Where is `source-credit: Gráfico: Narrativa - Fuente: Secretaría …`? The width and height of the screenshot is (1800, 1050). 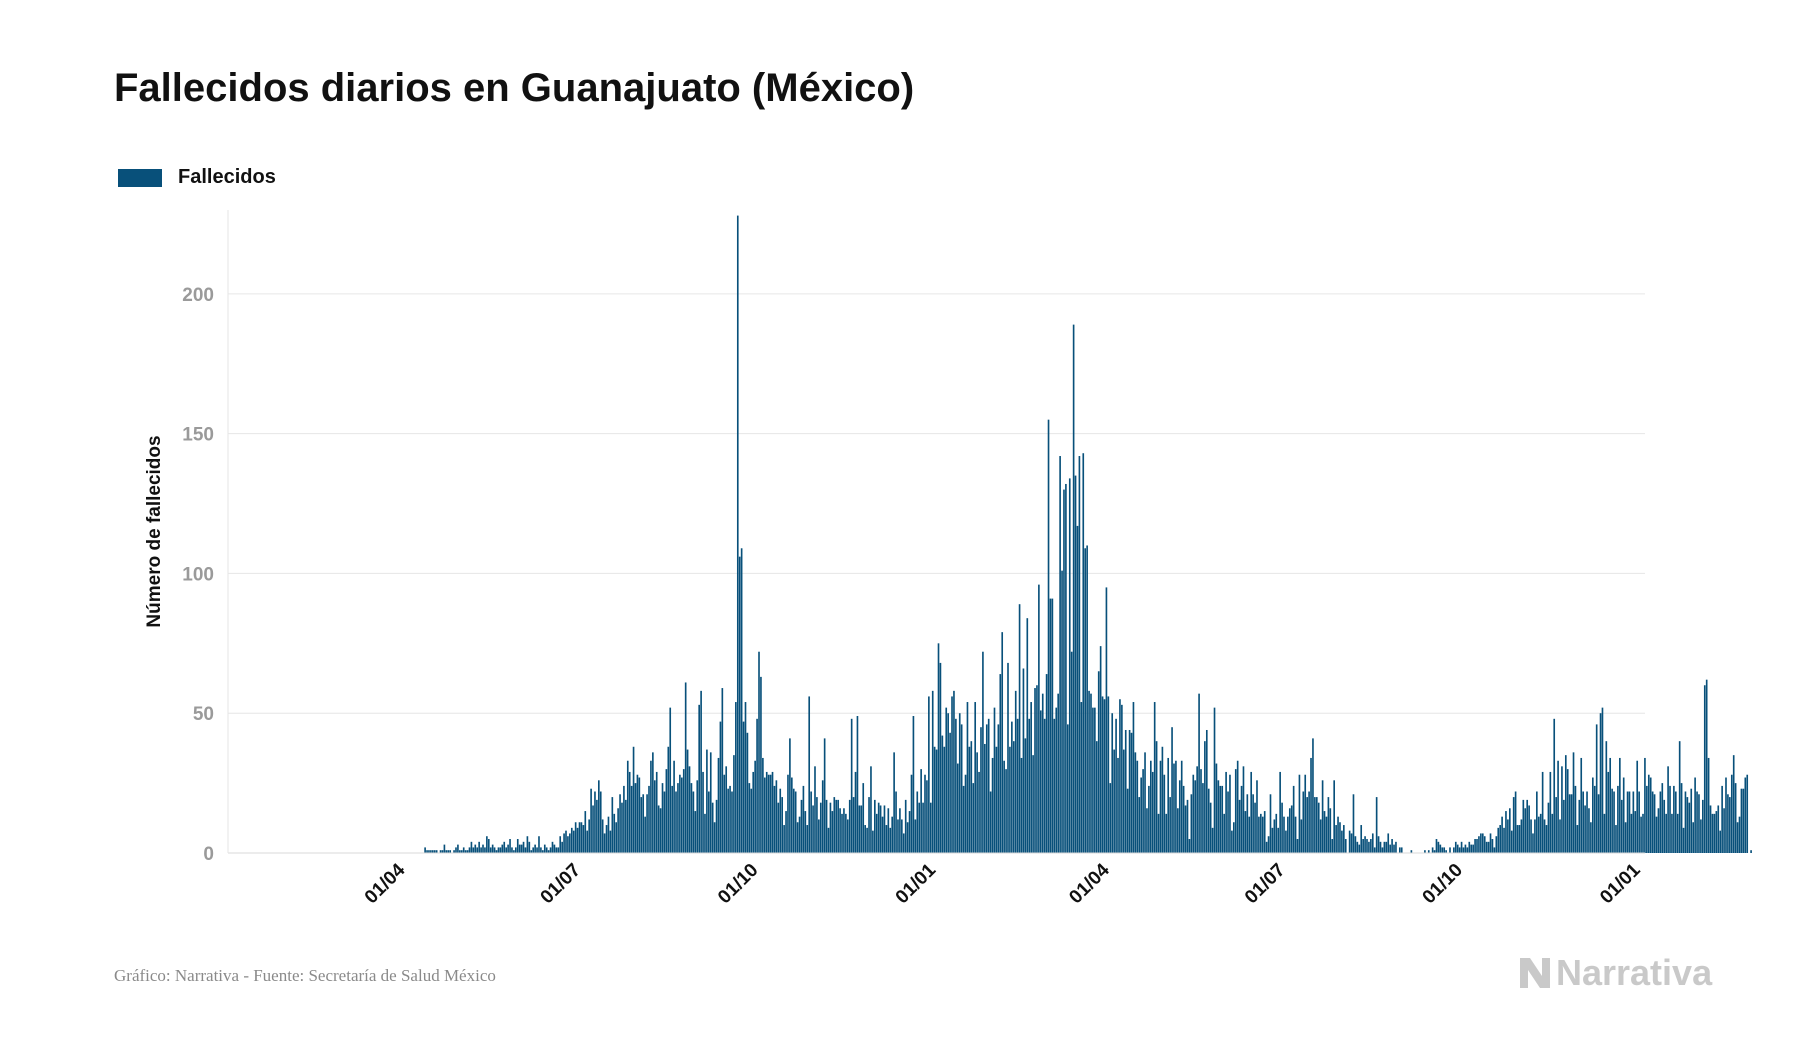 source-credit: Gráfico: Narrativa - Fuente: Secretaría … is located at coordinates (305, 975).